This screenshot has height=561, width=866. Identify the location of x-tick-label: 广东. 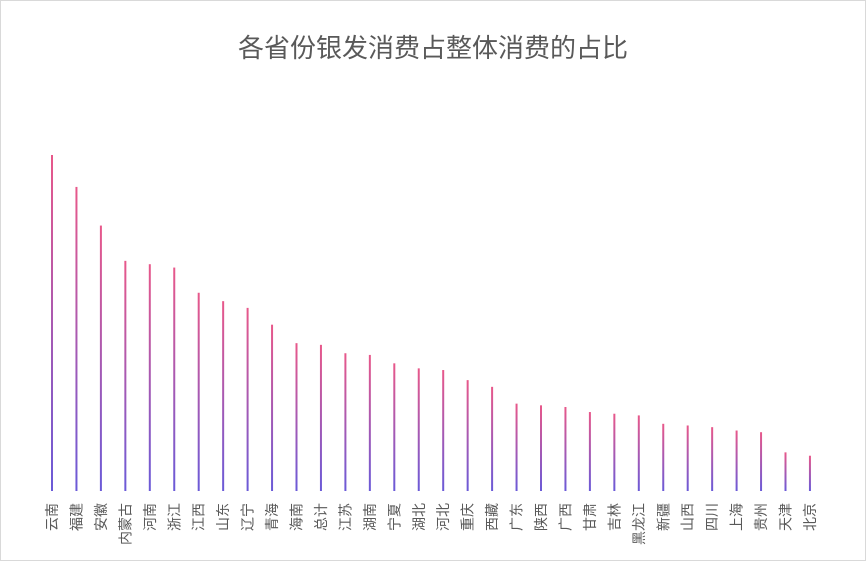
(518, 517).